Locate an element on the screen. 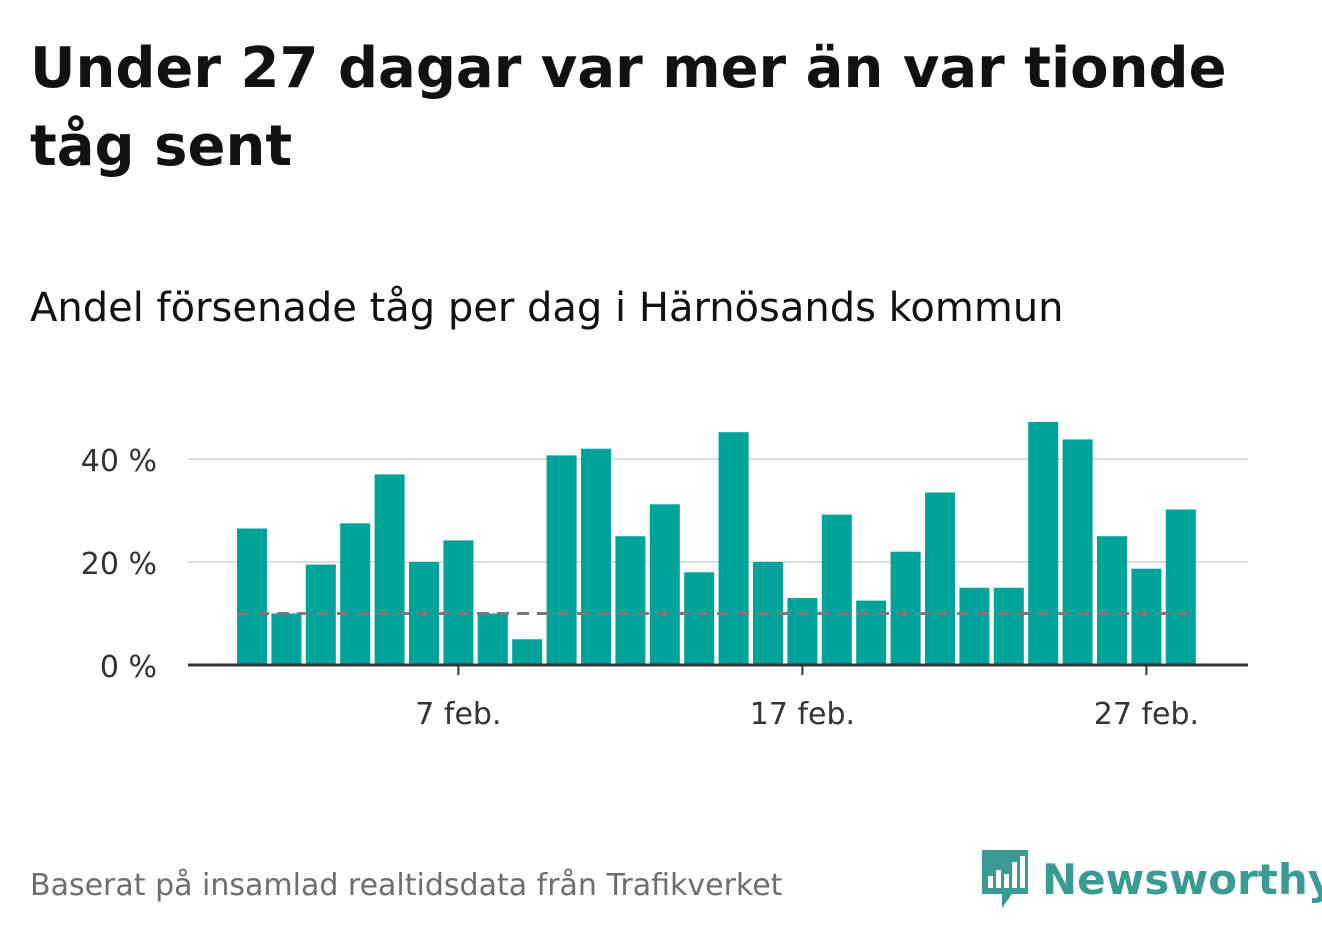 The image size is (1322, 939). y-tick-label: 20 % is located at coordinates (119, 564).